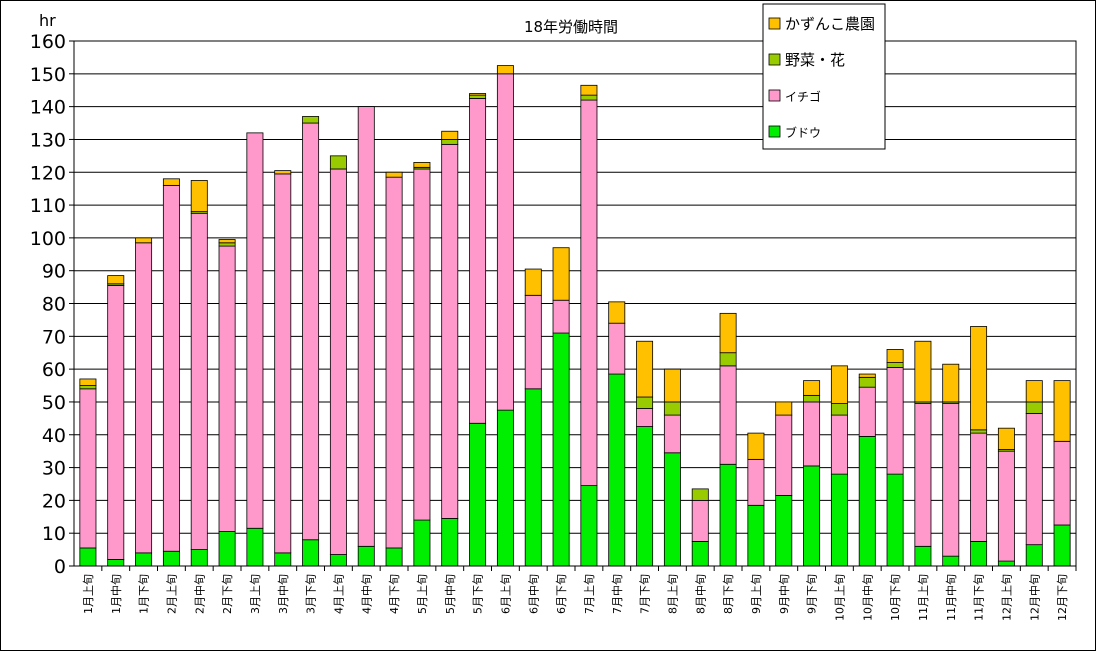 The width and height of the screenshot is (1096, 652). Describe the element at coordinates (54, 469) in the screenshot. I see `y-tick-label: 30` at that location.